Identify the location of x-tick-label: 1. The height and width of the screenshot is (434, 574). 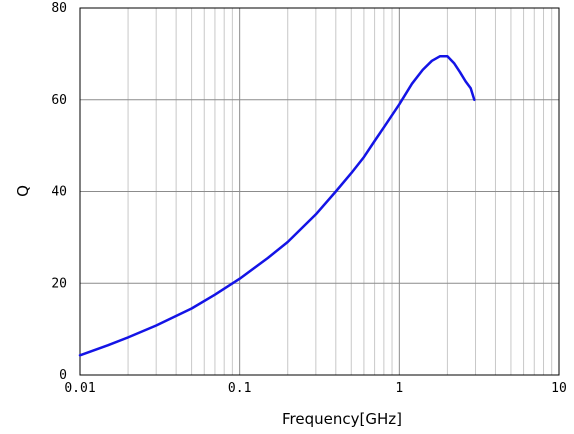
(399, 388).